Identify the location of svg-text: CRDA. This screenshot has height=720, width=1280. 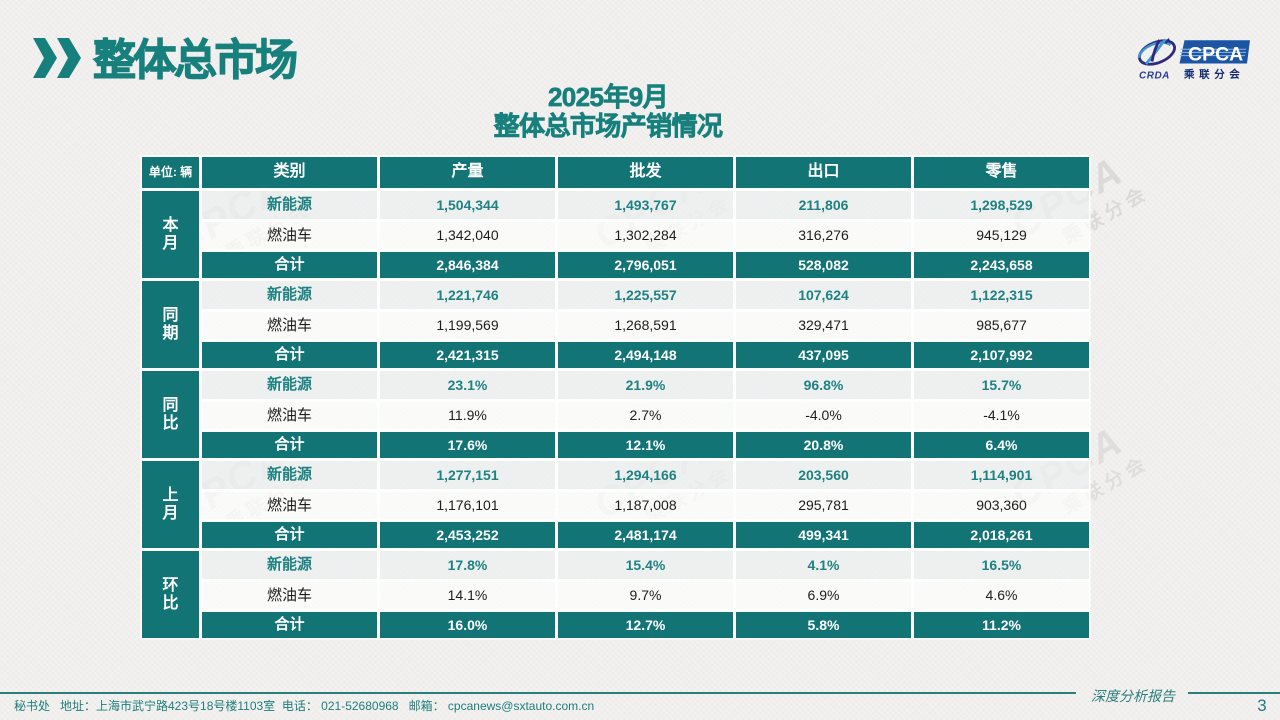
(1154, 76).